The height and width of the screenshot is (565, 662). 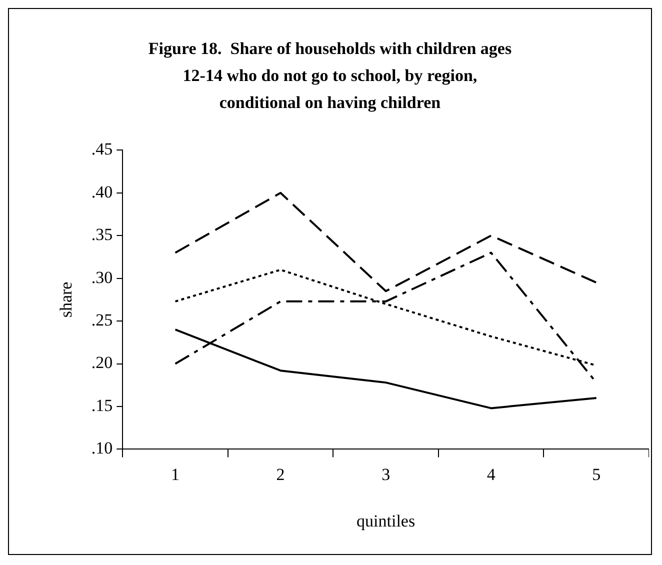 What do you see at coordinates (280, 474) in the screenshot?
I see `x-tick-label: 2` at bounding box center [280, 474].